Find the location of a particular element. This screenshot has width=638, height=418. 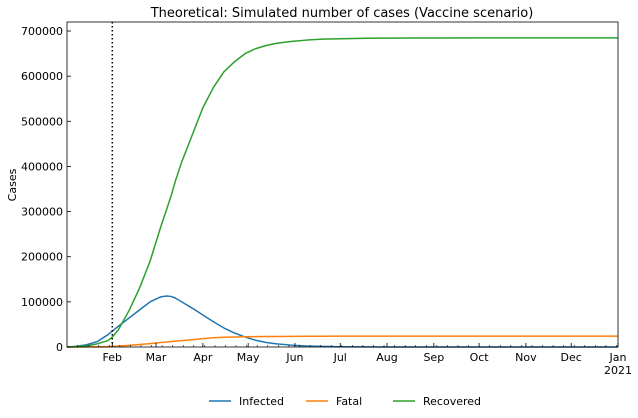

legend-label: Fatal is located at coordinates (349, 401).